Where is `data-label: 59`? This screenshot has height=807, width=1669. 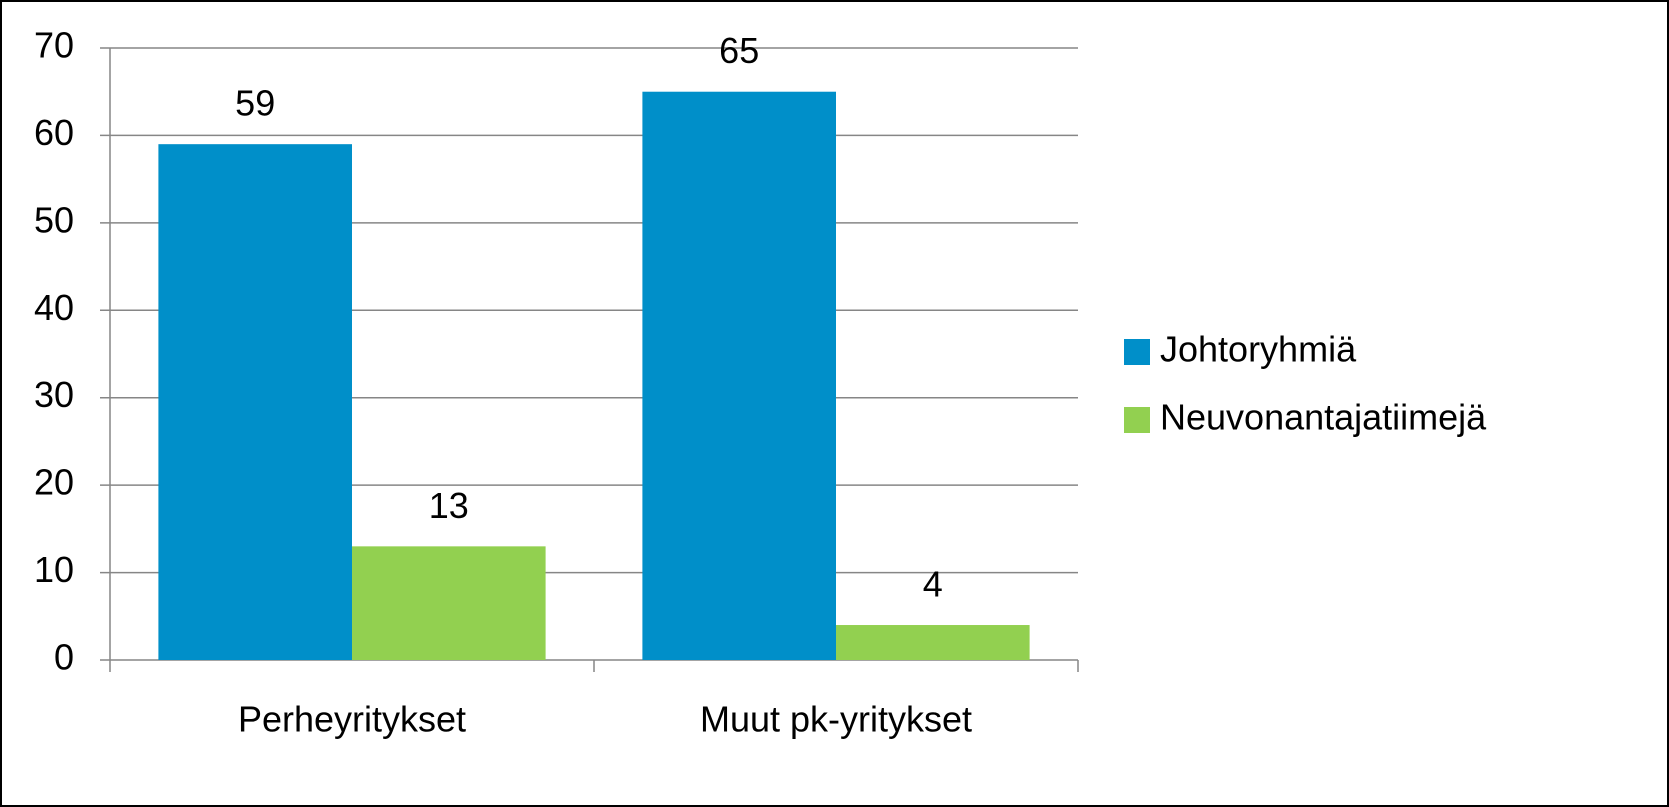 data-label: 59 is located at coordinates (255, 103).